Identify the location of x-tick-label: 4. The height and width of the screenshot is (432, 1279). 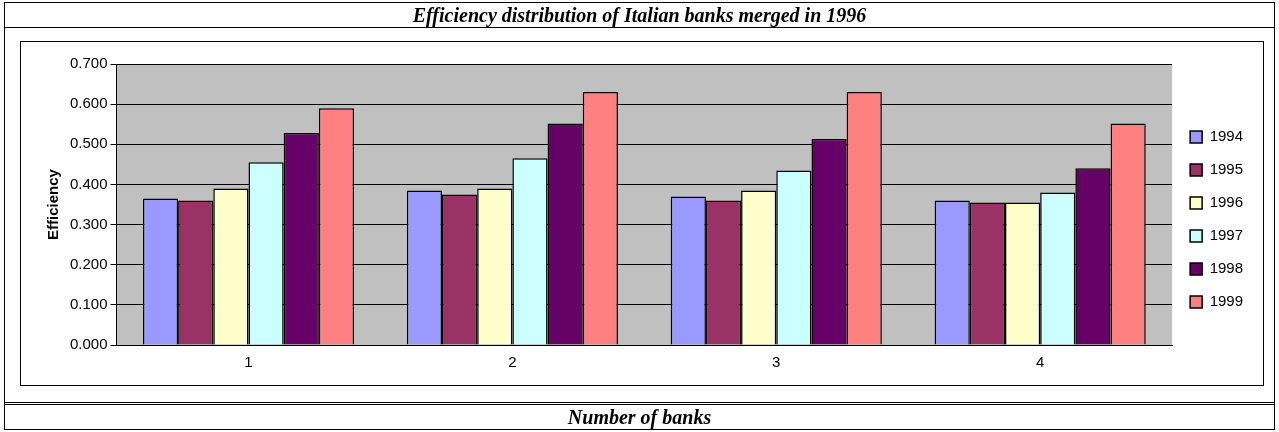
(1040, 362).